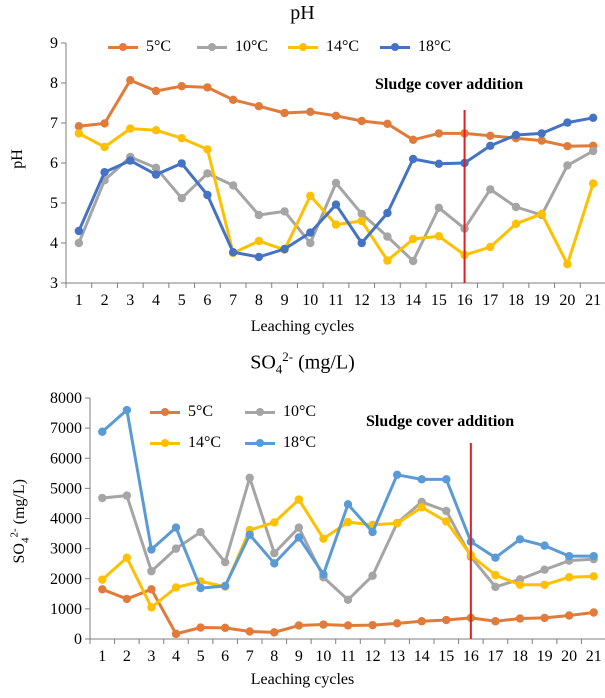  What do you see at coordinates (156, 300) in the screenshot?
I see `x-tick-label: 4` at bounding box center [156, 300].